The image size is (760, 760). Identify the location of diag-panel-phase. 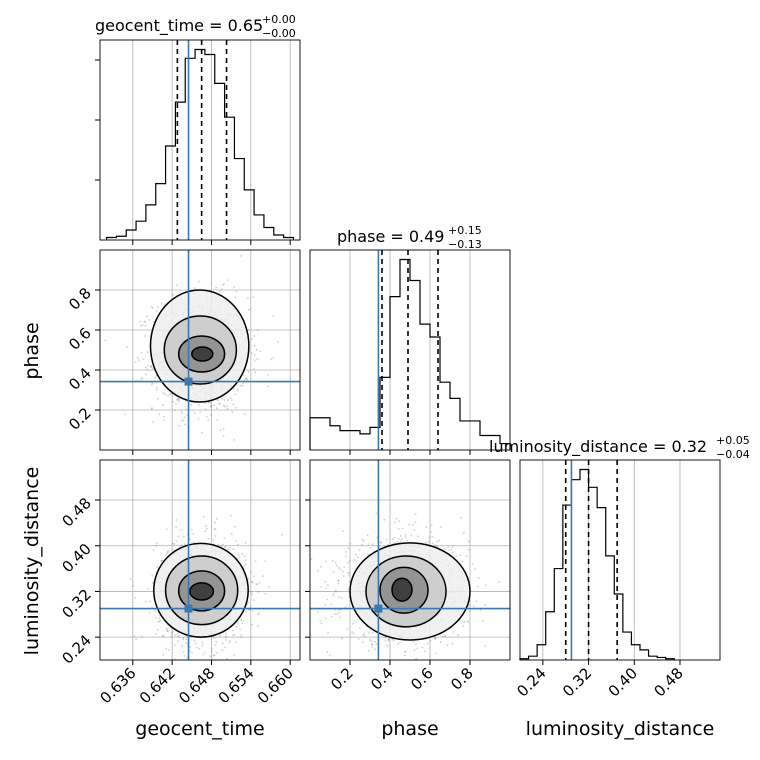
(410, 352).